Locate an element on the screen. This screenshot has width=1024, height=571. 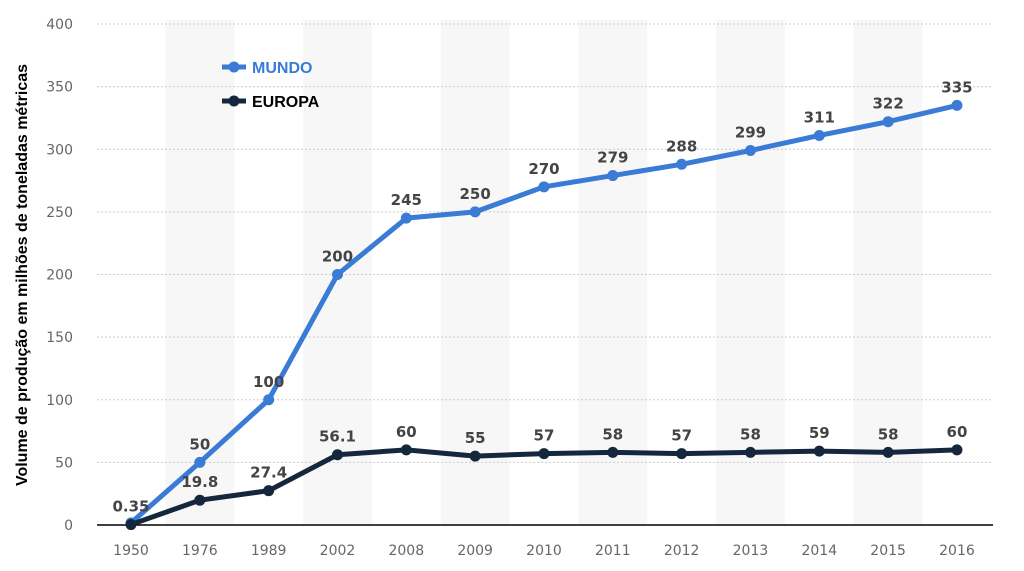
x-tick-label: 2008 is located at coordinates (406, 551).